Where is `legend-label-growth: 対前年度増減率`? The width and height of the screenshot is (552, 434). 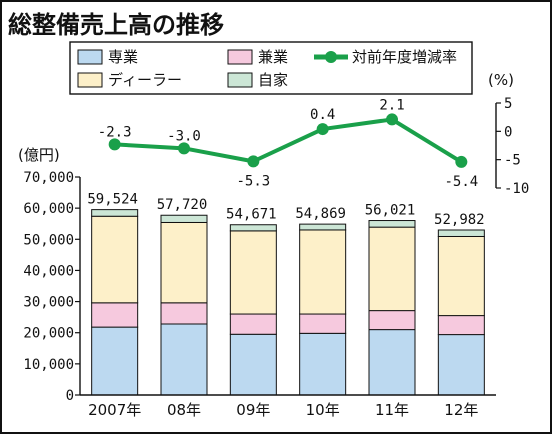 legend-label-growth: 対前年度増減率 is located at coordinates (404, 57).